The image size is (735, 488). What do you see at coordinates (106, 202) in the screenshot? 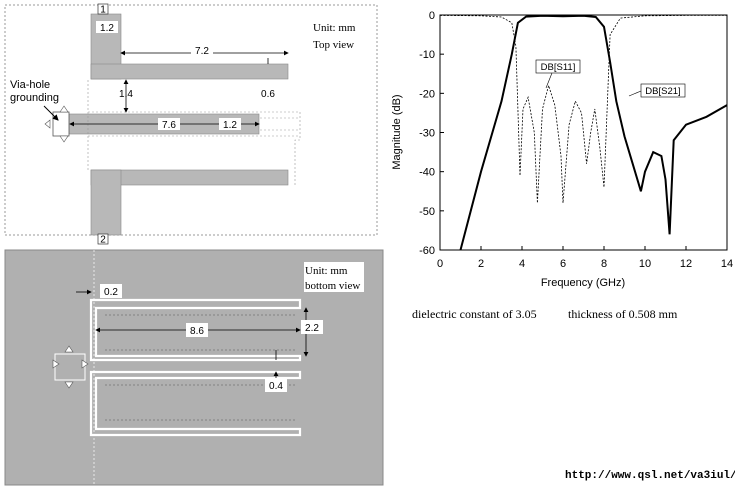
I see `port2-feed` at bounding box center [106, 202].